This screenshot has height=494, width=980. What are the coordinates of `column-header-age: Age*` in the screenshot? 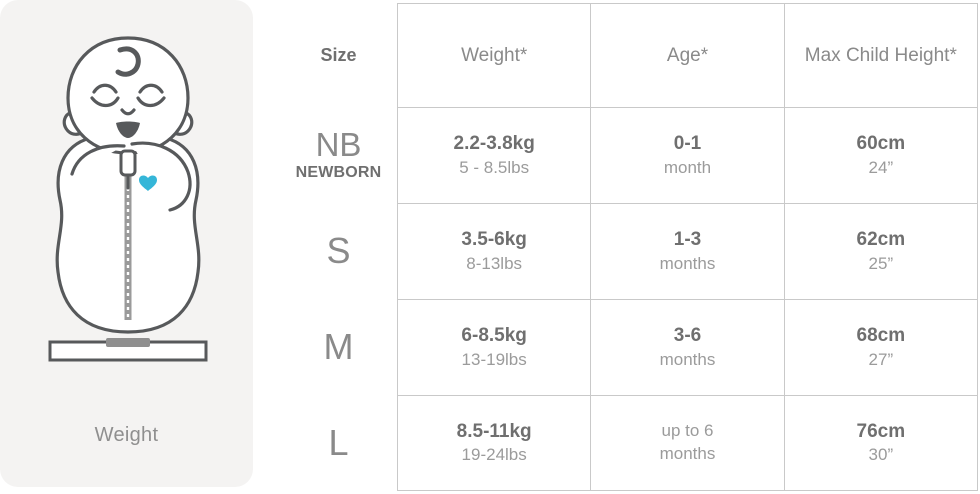 It's located at (687, 55).